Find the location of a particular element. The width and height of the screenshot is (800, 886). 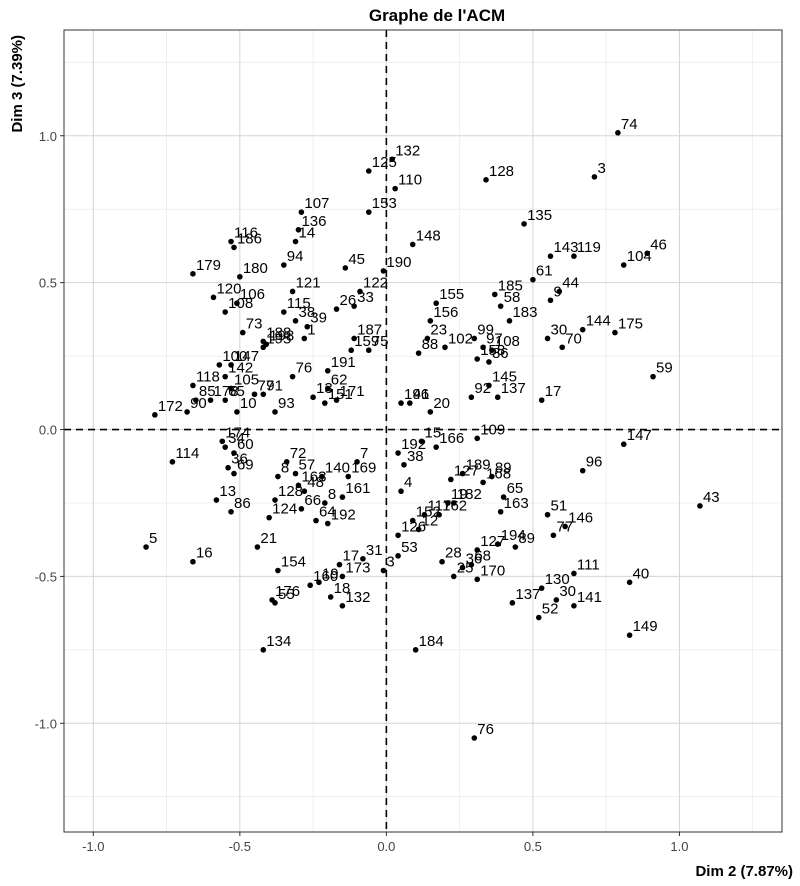

data-point-label: 102 is located at coordinates (460, 338).